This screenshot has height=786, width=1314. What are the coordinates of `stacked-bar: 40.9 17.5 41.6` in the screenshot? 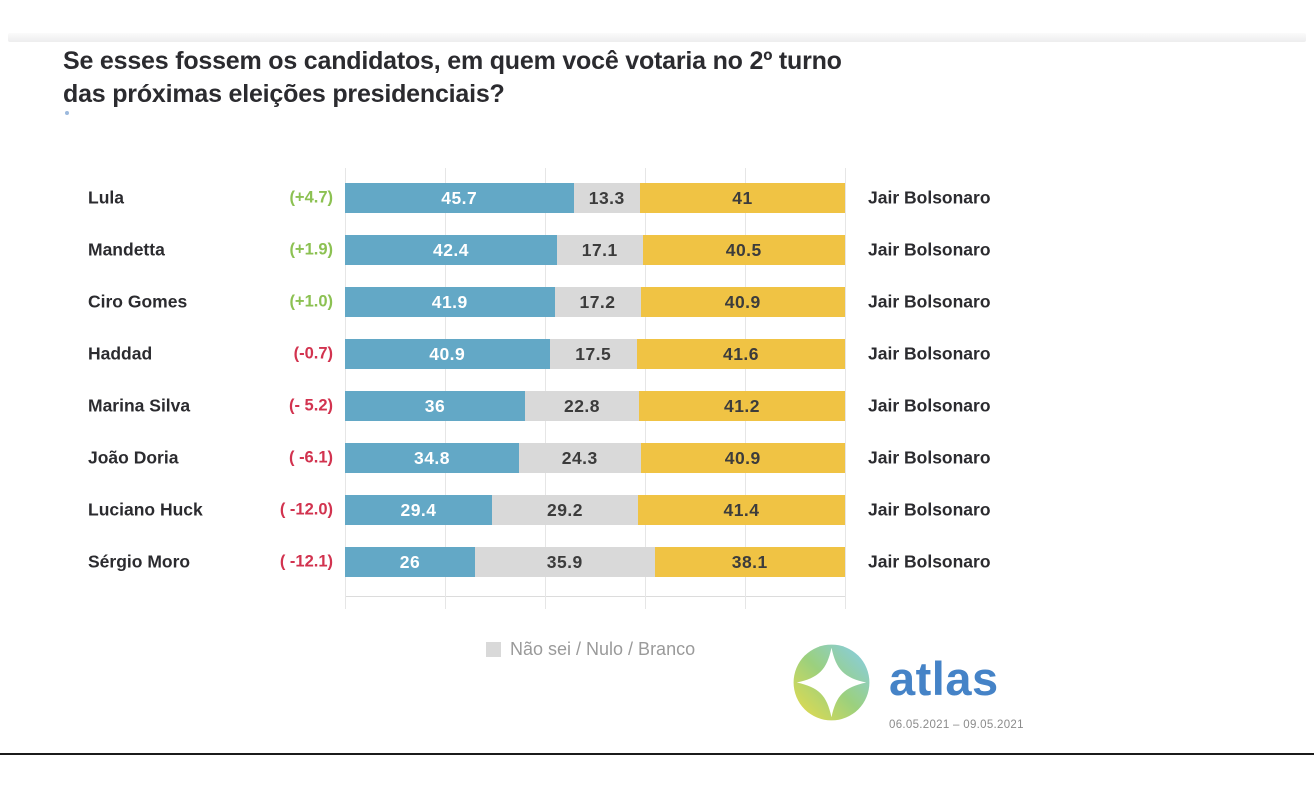 It's located at (595, 354).